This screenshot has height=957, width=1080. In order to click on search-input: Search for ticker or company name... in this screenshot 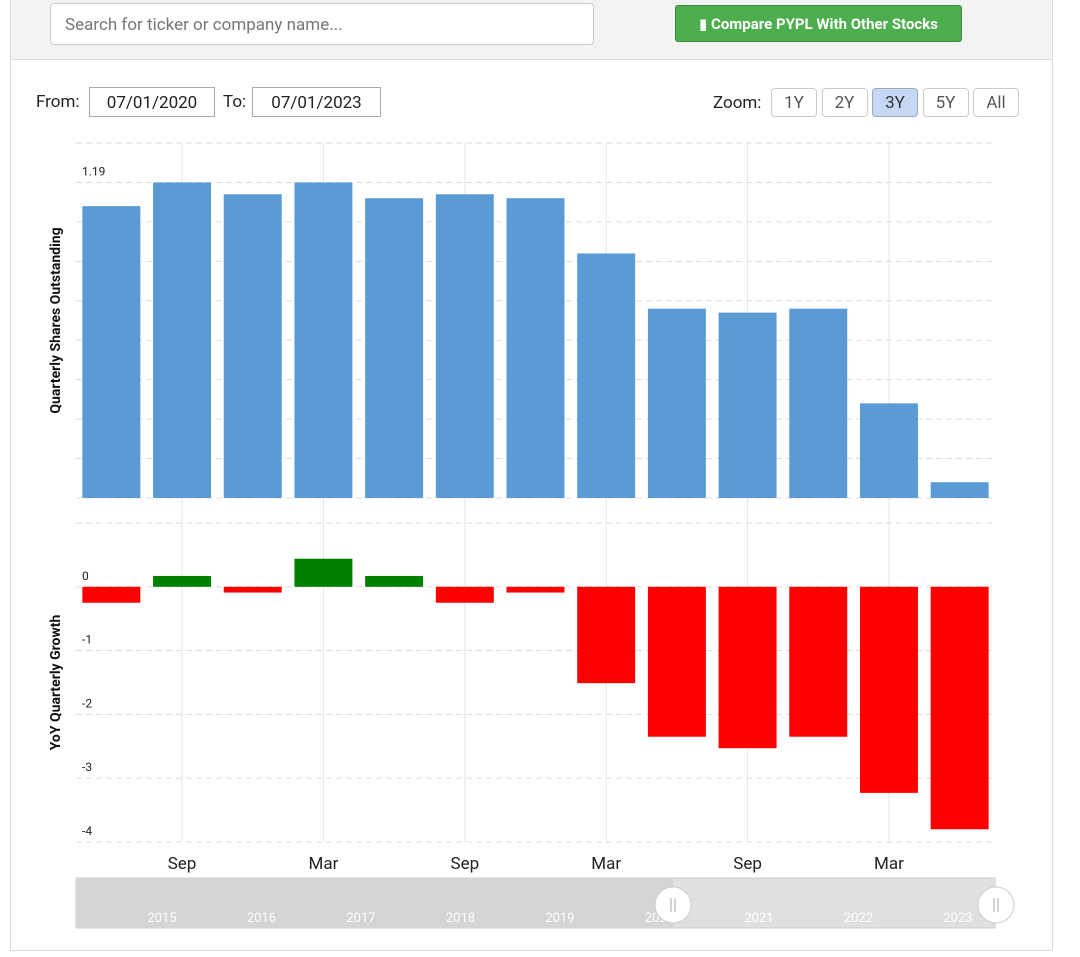, I will do `click(322, 24)`.